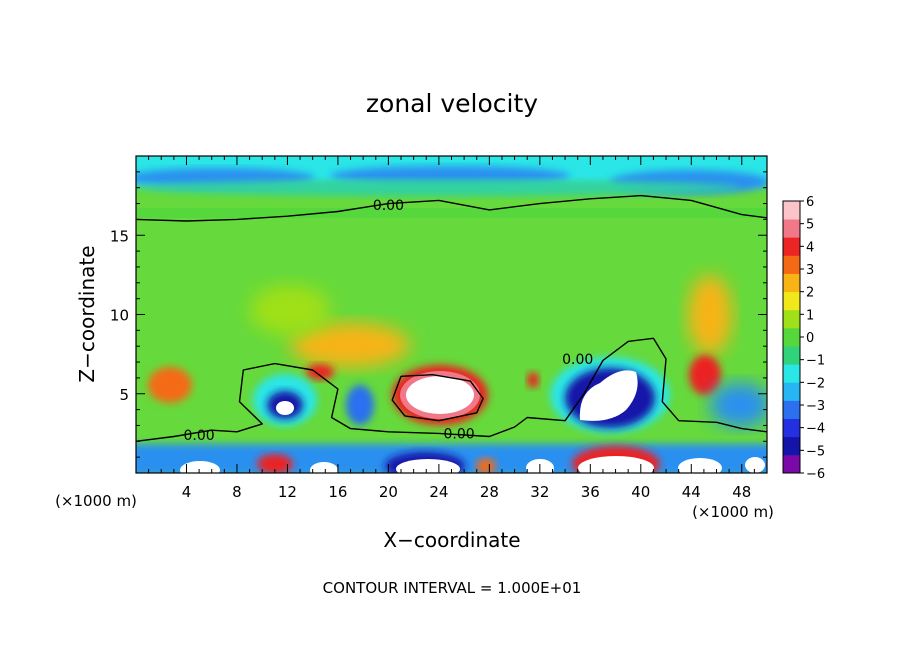 This screenshot has width=904, height=654. What do you see at coordinates (187, 492) in the screenshot?
I see `x-tick-label: 4` at bounding box center [187, 492].